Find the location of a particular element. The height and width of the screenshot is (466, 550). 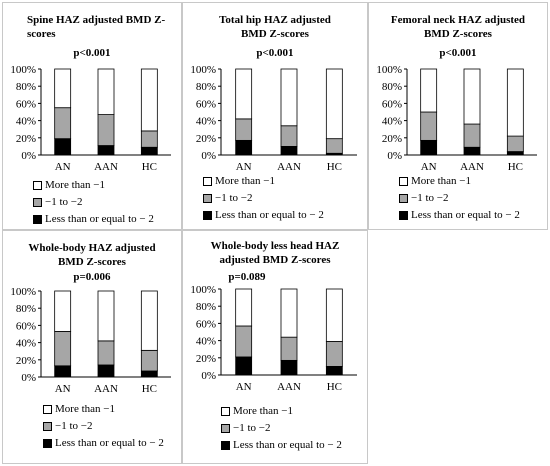

p-value: p<0.001 is located at coordinates (275, 53).